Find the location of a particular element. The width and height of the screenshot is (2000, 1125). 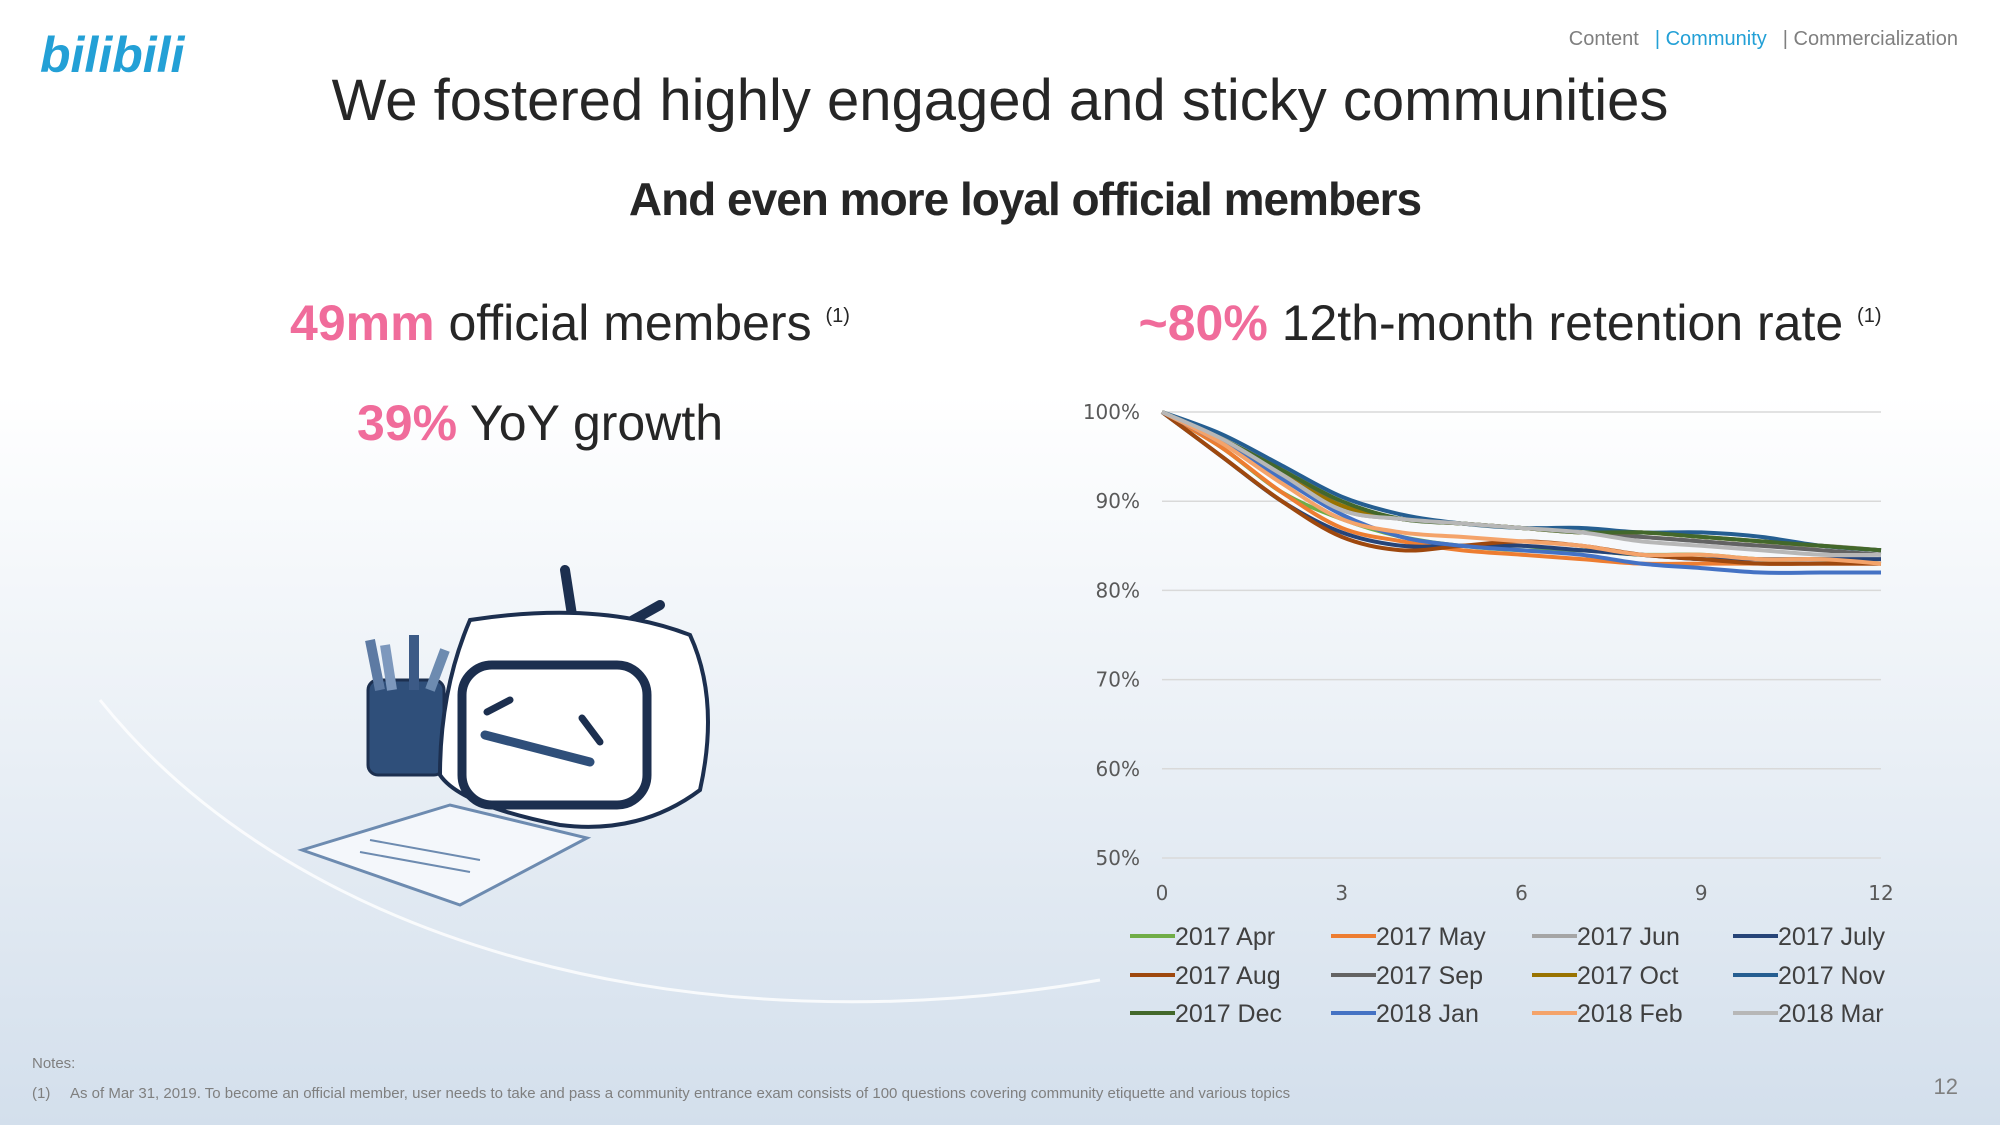

y-tick-label: 50% is located at coordinates (1118, 858).